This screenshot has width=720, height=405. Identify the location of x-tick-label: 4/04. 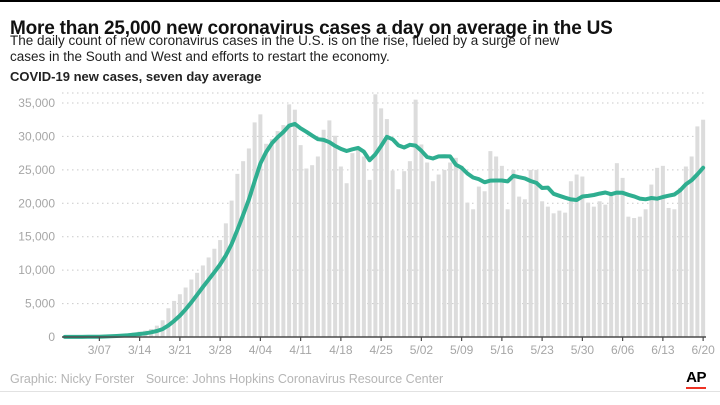
(261, 350).